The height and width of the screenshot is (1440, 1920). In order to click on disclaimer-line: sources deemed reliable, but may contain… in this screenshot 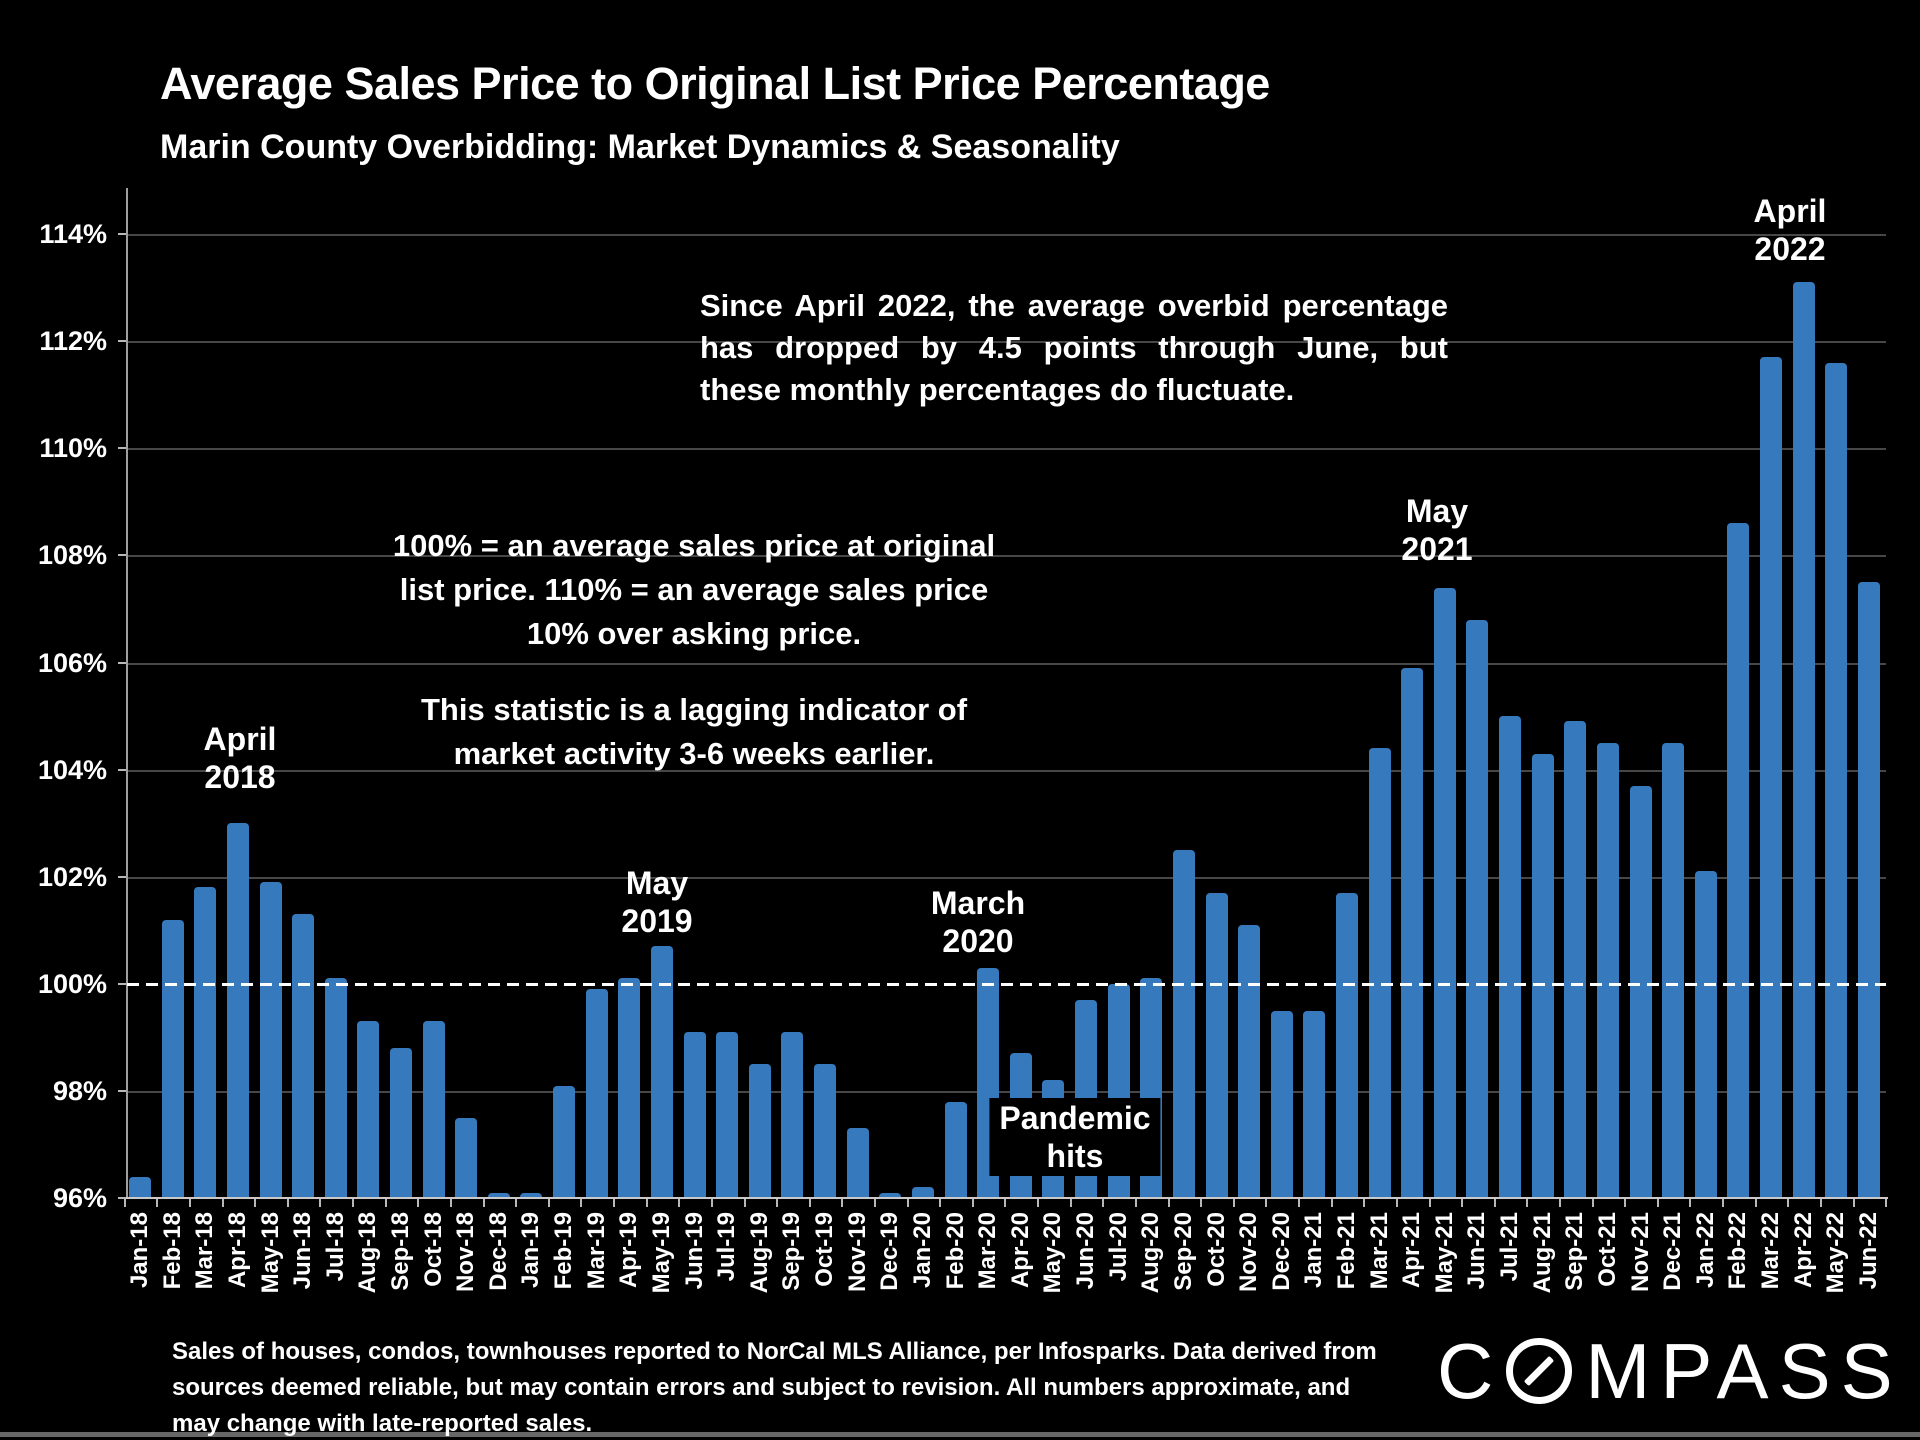, I will do `click(761, 1387)`.